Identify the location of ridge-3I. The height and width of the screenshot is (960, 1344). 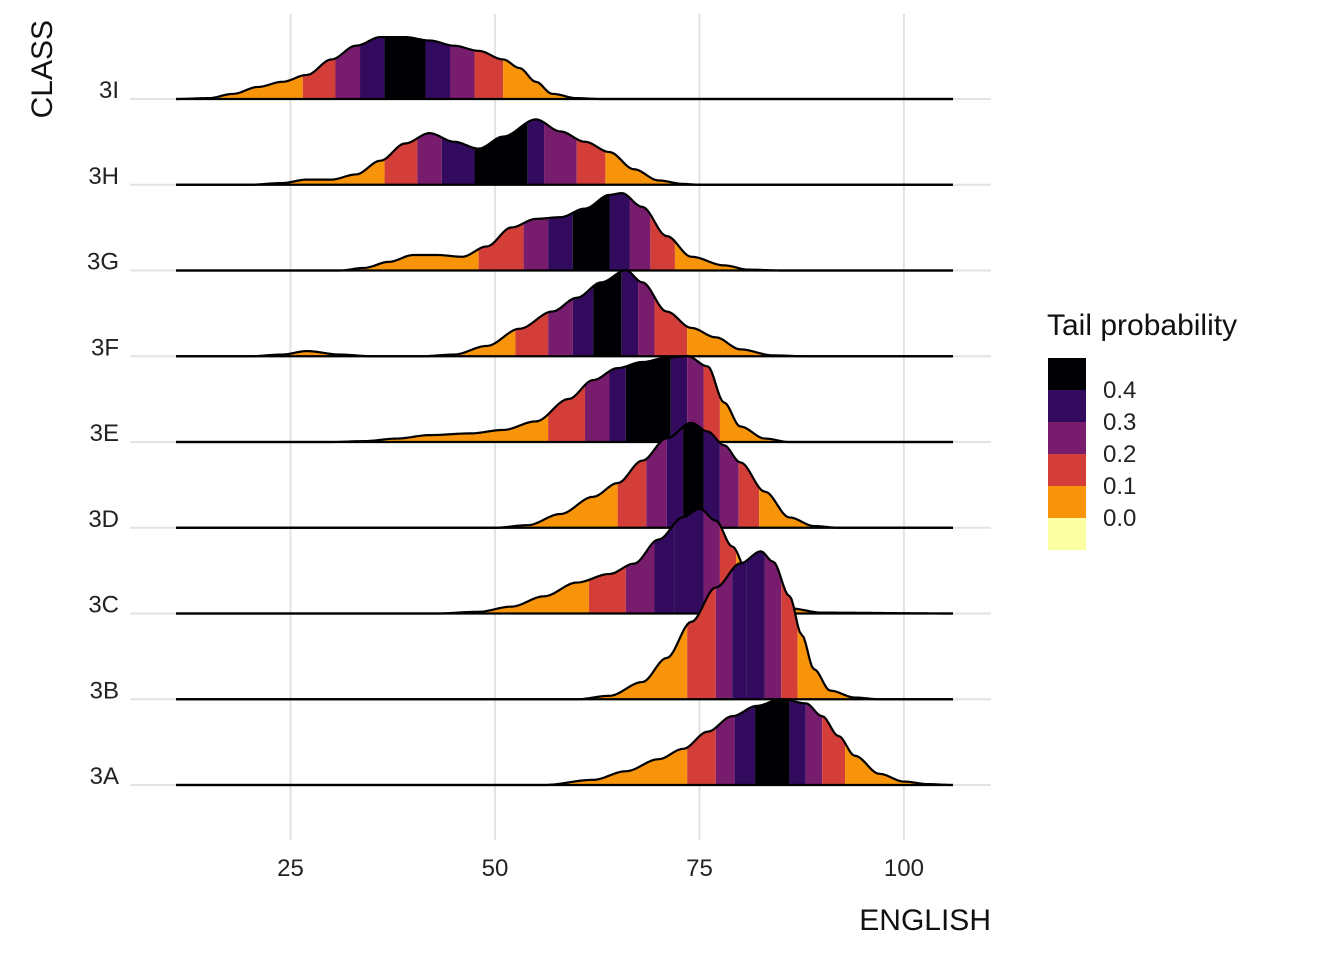
(564, 68).